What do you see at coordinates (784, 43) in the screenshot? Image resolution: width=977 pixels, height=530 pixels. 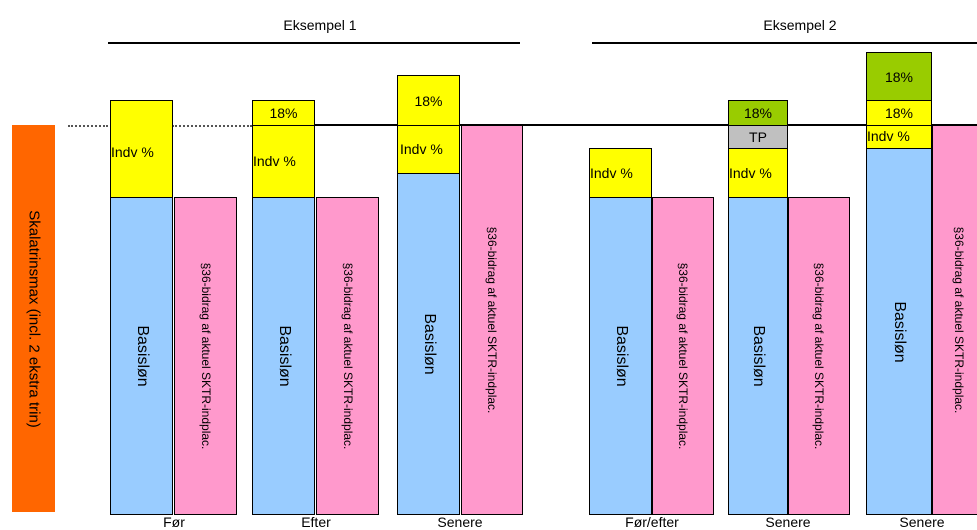 I see `example2-rule` at bounding box center [784, 43].